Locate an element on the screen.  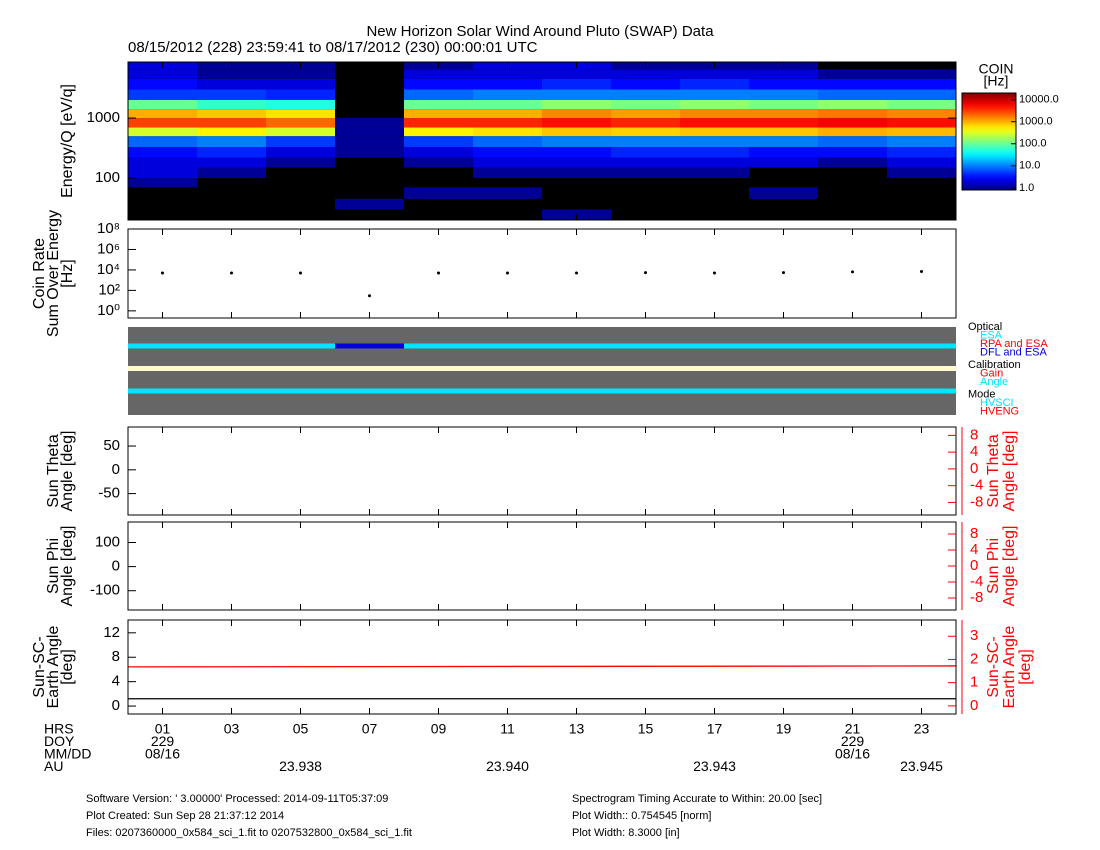
y2-axis-label: Sun-SC- is located at coordinates (993, 666).